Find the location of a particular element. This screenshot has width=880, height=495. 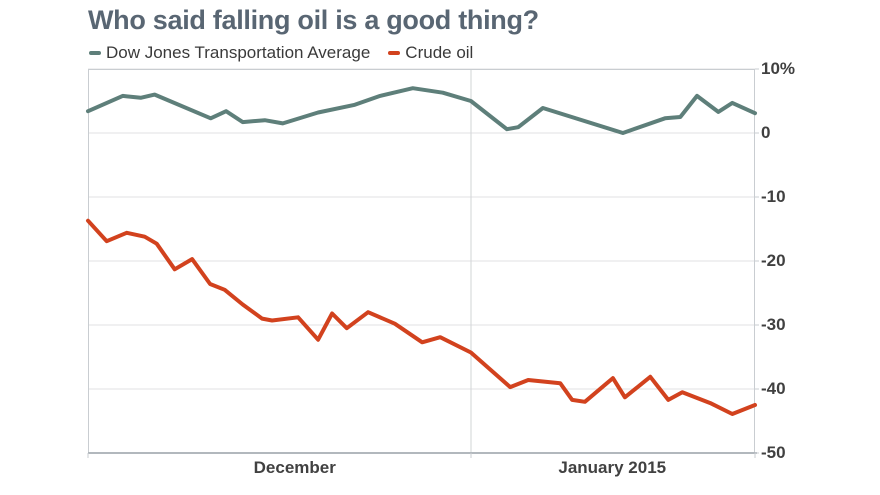

y-axis-label: -10 is located at coordinates (773, 196).